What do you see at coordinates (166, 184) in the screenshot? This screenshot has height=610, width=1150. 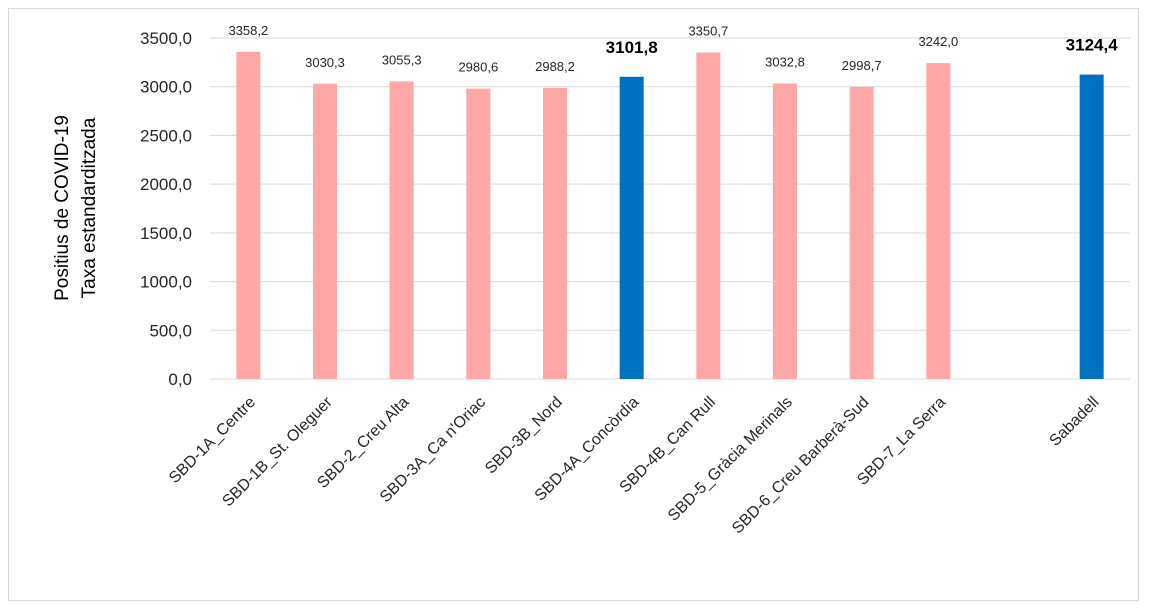 I see `y-tick-label: 2000,0` at bounding box center [166, 184].